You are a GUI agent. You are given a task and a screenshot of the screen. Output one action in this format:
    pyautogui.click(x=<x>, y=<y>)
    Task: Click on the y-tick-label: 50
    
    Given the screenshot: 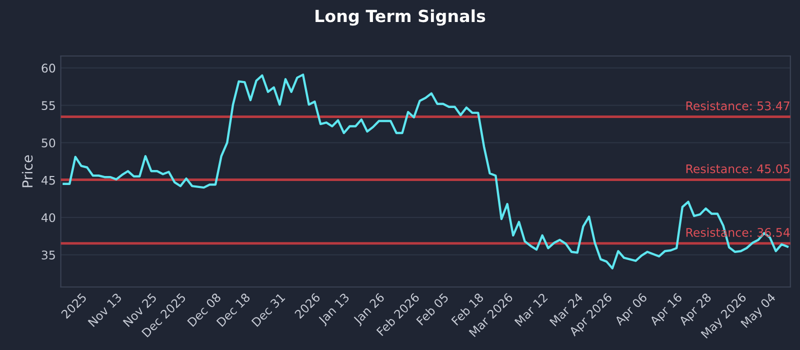 What is the action you would take?
    pyautogui.click(x=49, y=143)
    